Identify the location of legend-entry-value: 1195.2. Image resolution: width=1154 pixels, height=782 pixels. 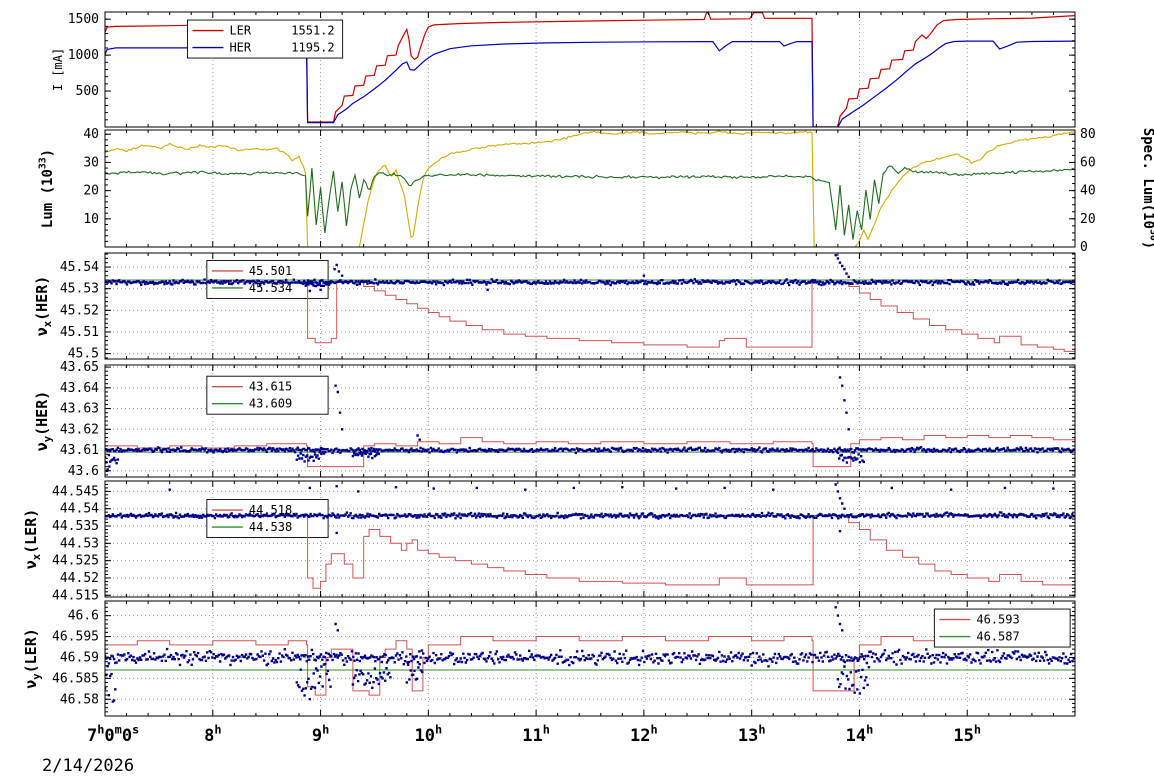
(312, 48).